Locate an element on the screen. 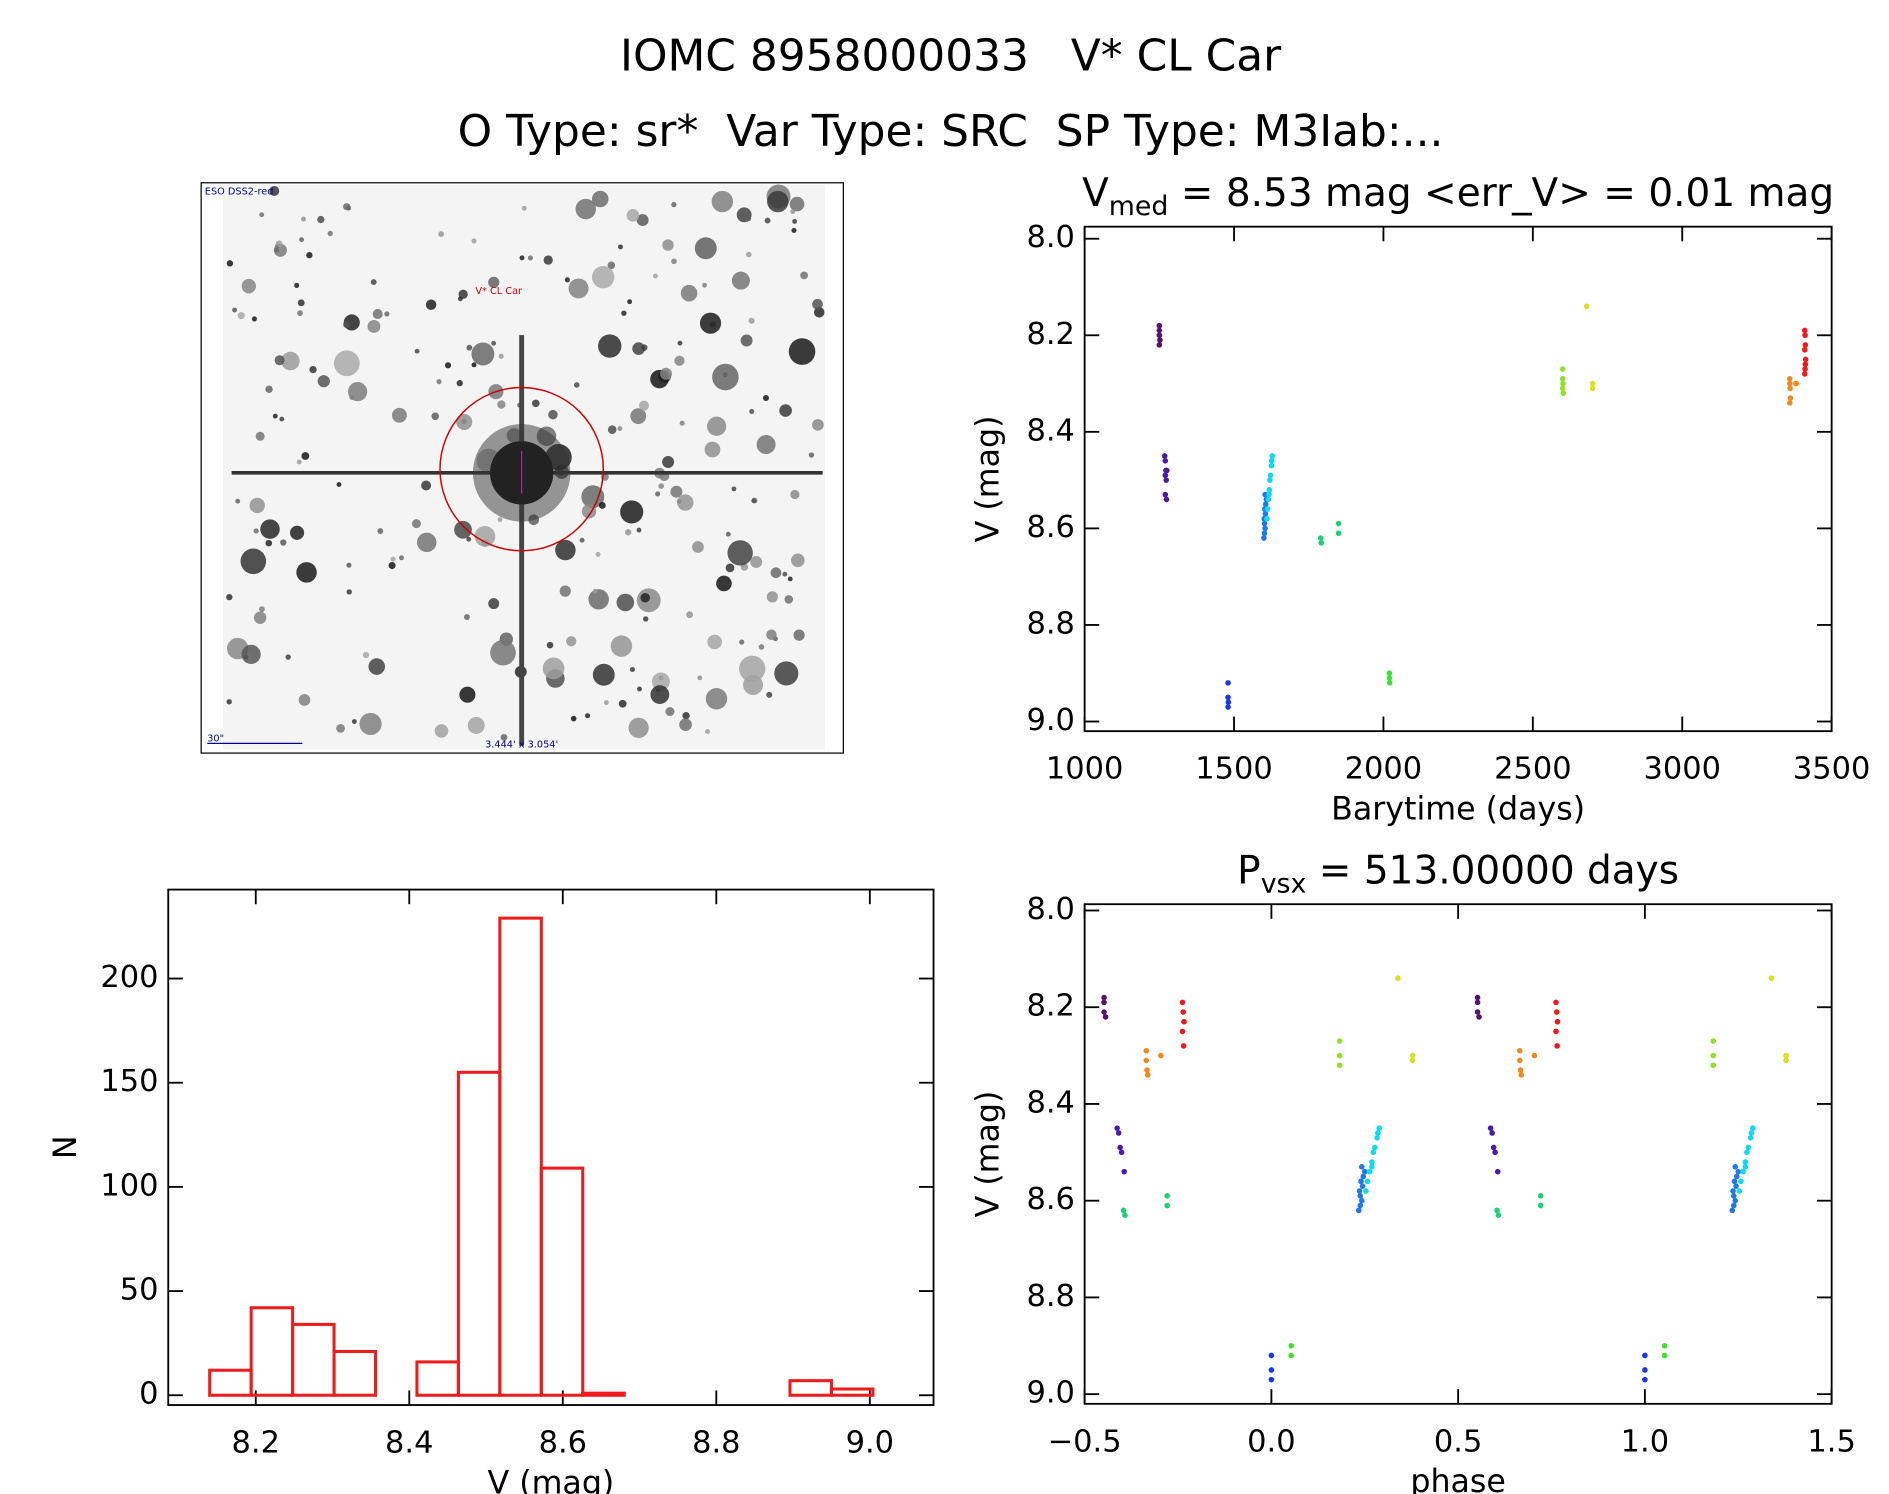  title-main: V is located at coordinates (1095, 192).